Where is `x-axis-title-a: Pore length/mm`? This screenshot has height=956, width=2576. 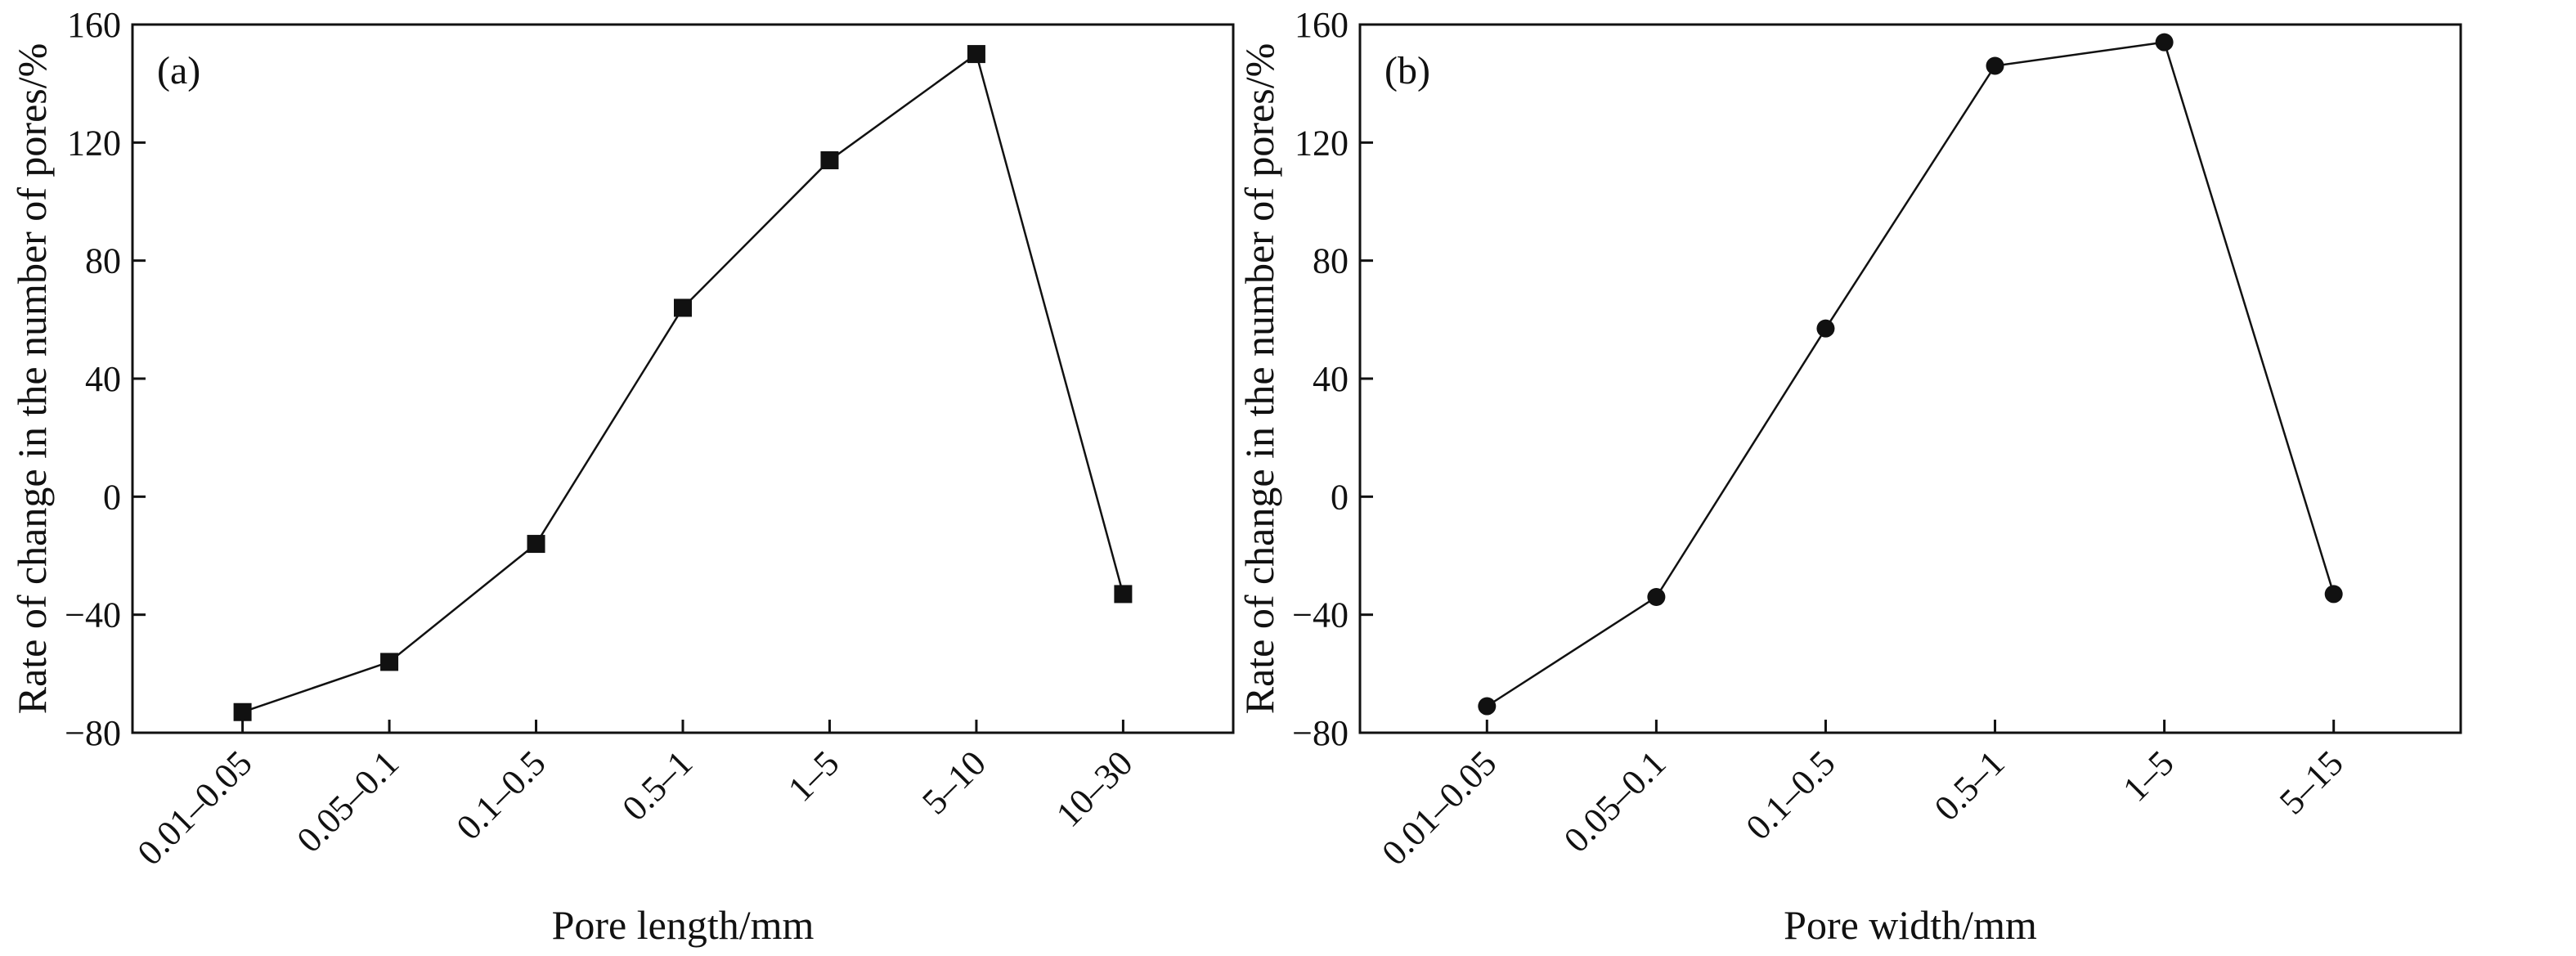
x-axis-title-a: Pore length/mm is located at coordinates (683, 925).